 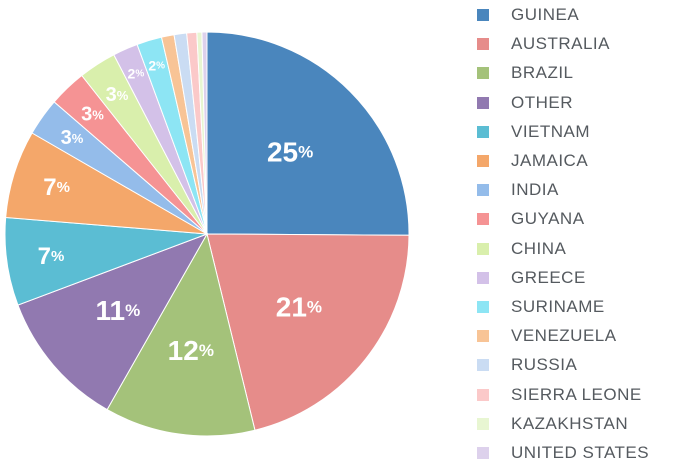 I want to click on legend-item-other: OTHER, so click(x=525, y=103).